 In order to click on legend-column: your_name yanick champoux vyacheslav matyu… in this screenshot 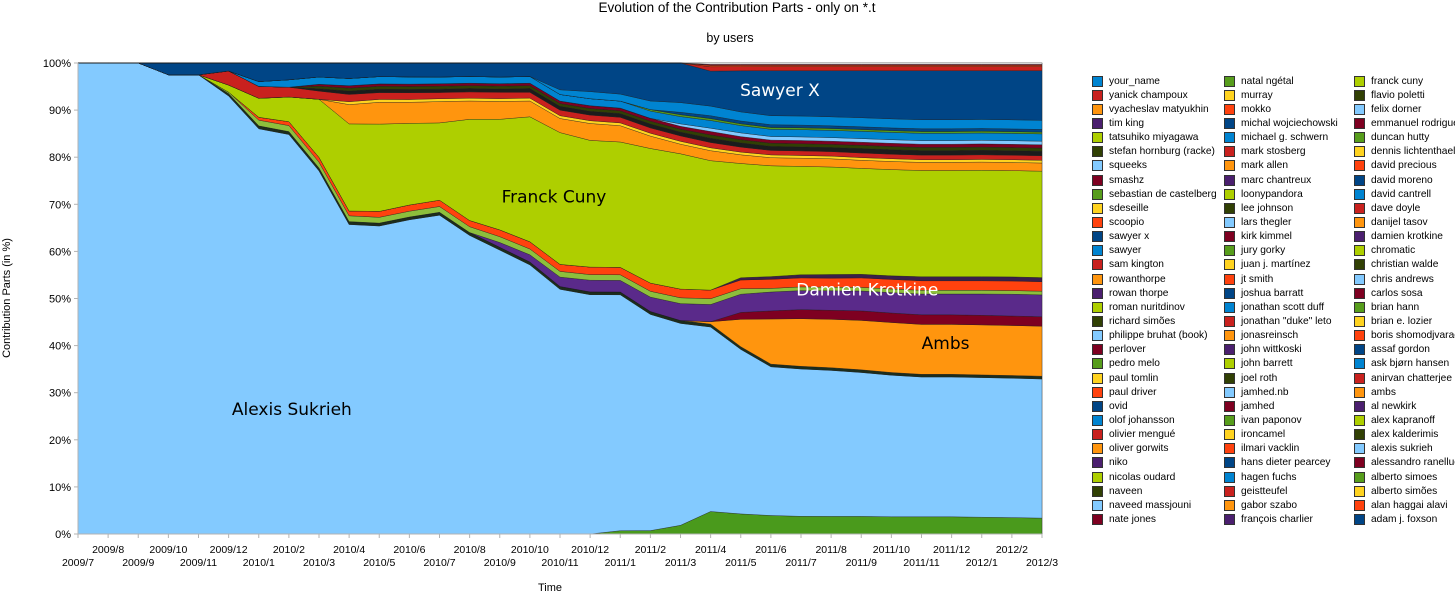, I will do `click(1154, 300)`.